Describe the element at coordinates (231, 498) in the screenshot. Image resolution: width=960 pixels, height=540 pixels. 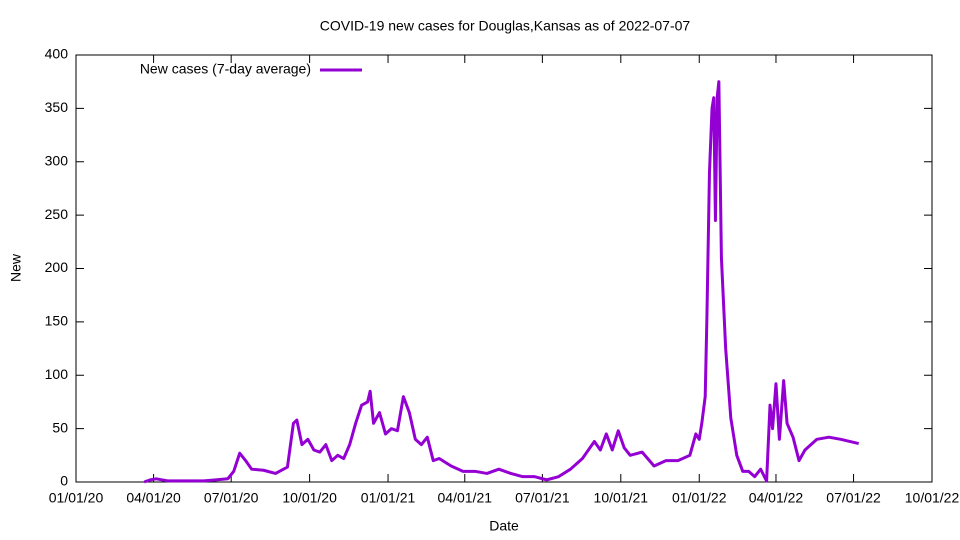
I see `x-tick-label: 07/01/20` at that location.